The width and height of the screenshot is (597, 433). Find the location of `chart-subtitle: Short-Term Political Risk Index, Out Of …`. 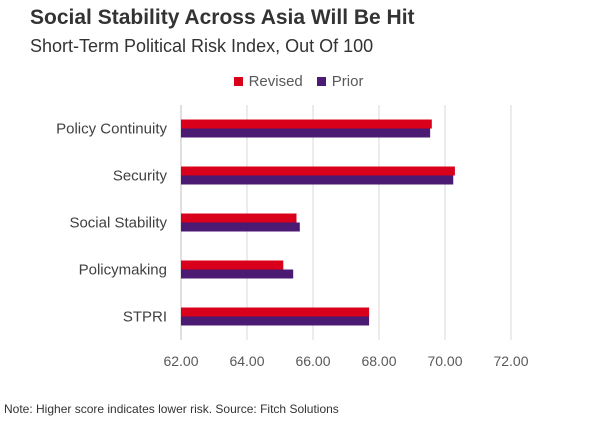

chart-subtitle: Short-Term Political Risk Index, Out Of … is located at coordinates (202, 46).